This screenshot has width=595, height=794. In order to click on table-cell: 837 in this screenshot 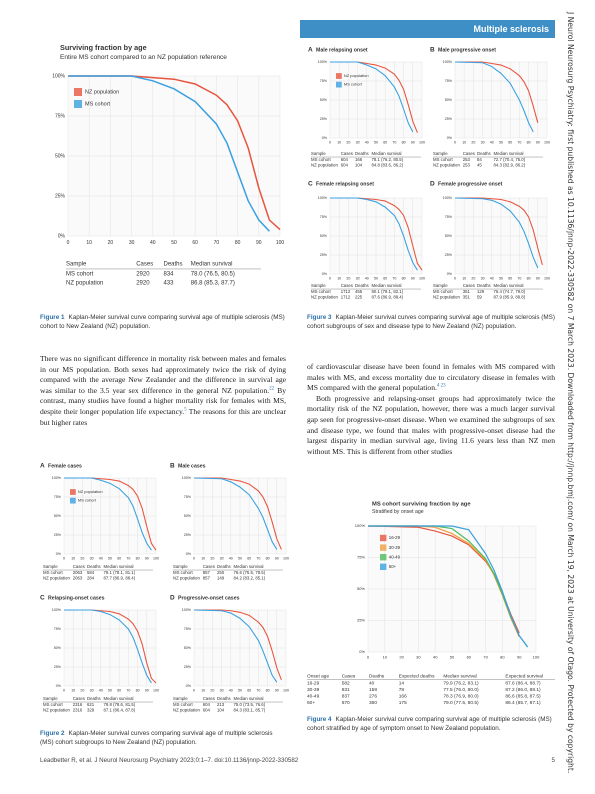, I will do `click(346, 696)`.